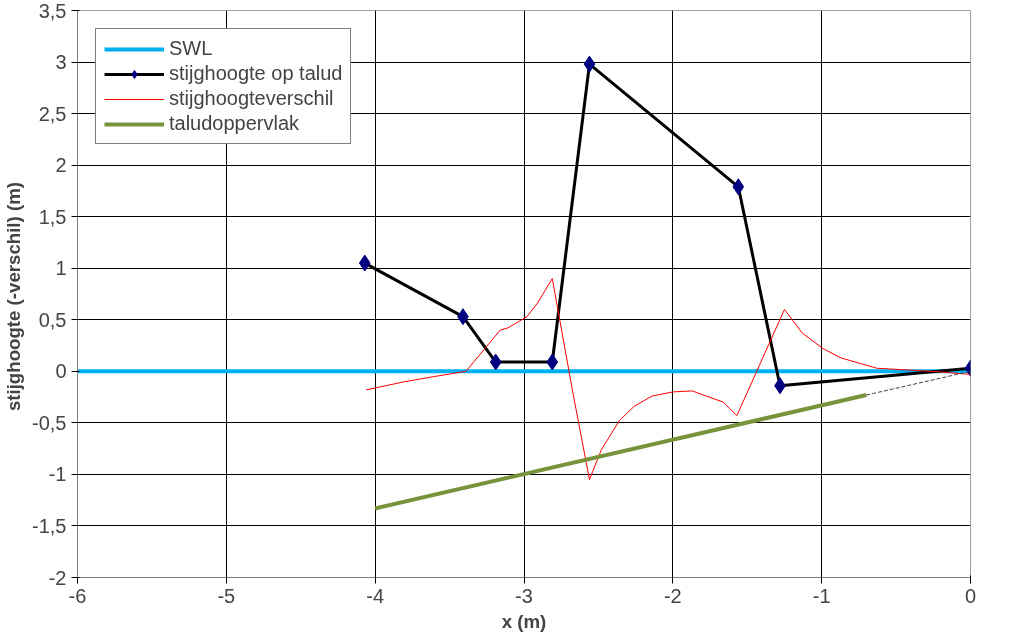 Image resolution: width=1035 pixels, height=639 pixels. Describe the element at coordinates (375, 595) in the screenshot. I see `x-tick-label: -4` at that location.